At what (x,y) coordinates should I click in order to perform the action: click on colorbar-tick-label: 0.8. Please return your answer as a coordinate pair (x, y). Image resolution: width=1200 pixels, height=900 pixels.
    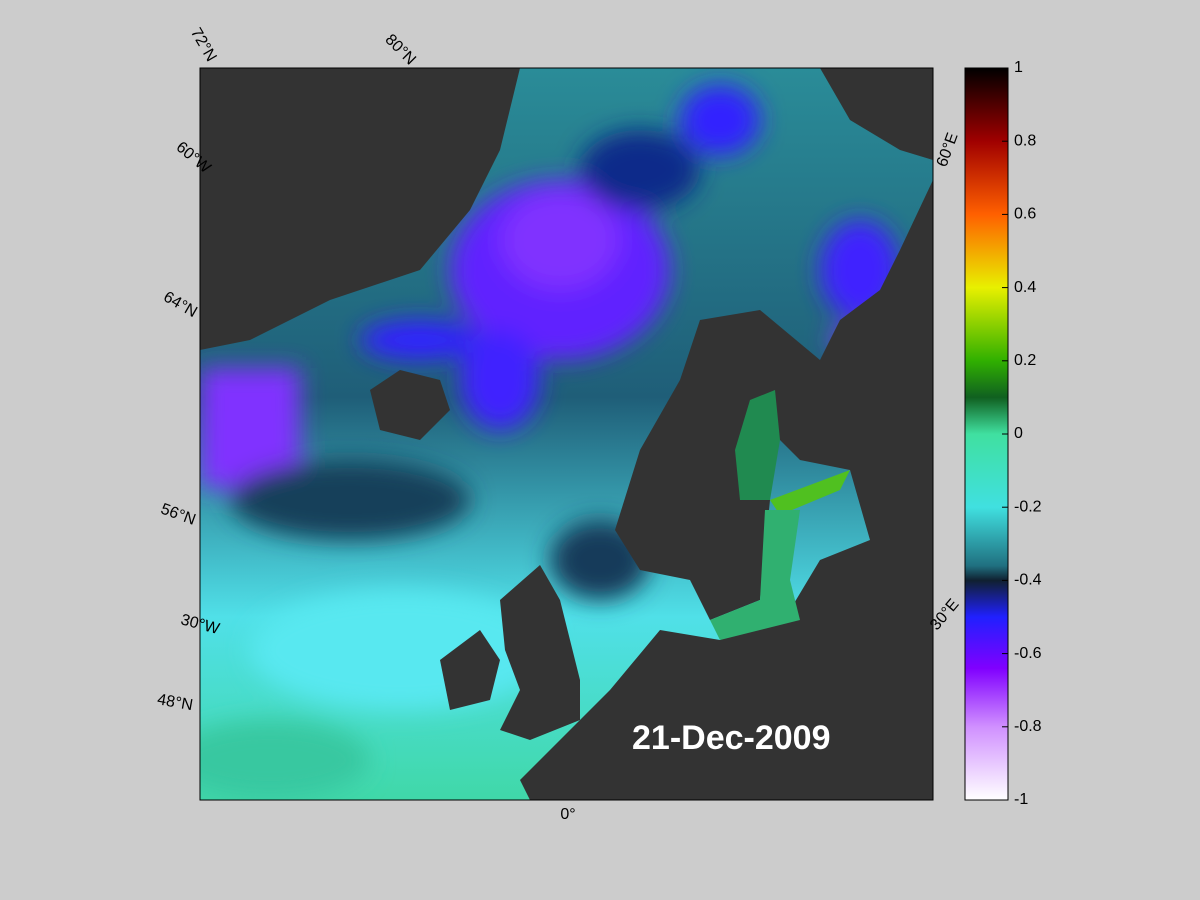
    Looking at the image, I should click on (1025, 140).